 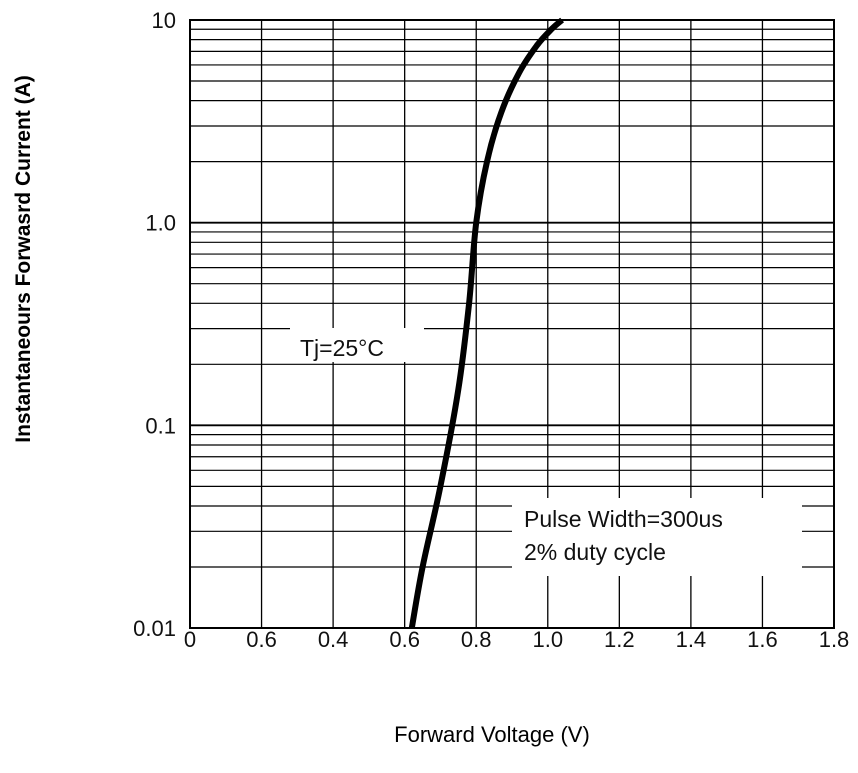 I want to click on x-axis-title: Forward Voltage (V), so click(x=492, y=734).